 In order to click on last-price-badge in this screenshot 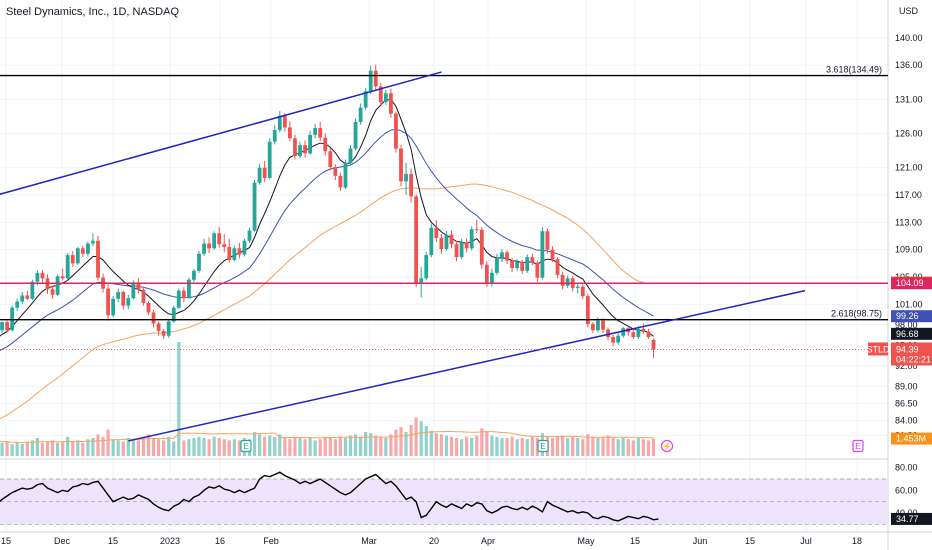, I will do `click(911, 354)`.